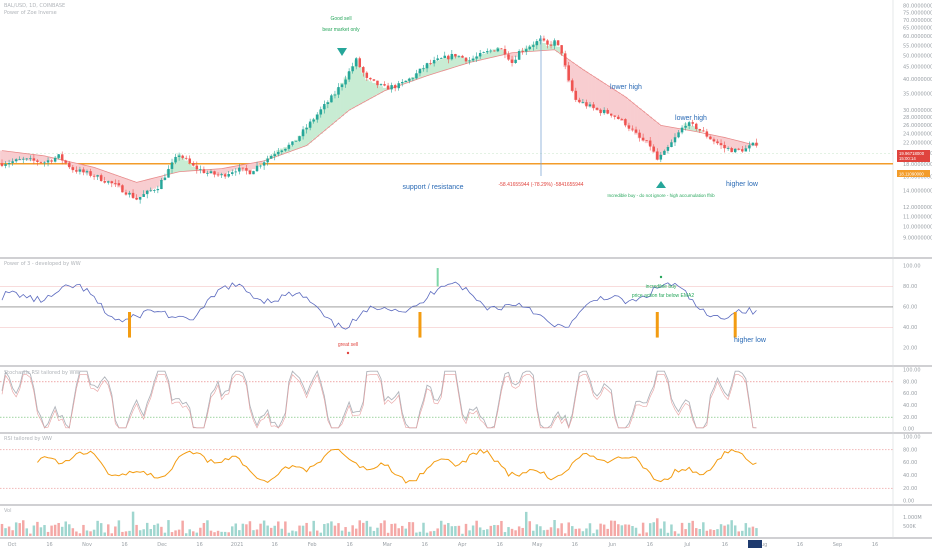 Image resolution: width=932 pixels, height=550 pixels. What do you see at coordinates (917, 80) in the screenshot?
I see `price-tick-label: 40.00000000` at bounding box center [917, 80].